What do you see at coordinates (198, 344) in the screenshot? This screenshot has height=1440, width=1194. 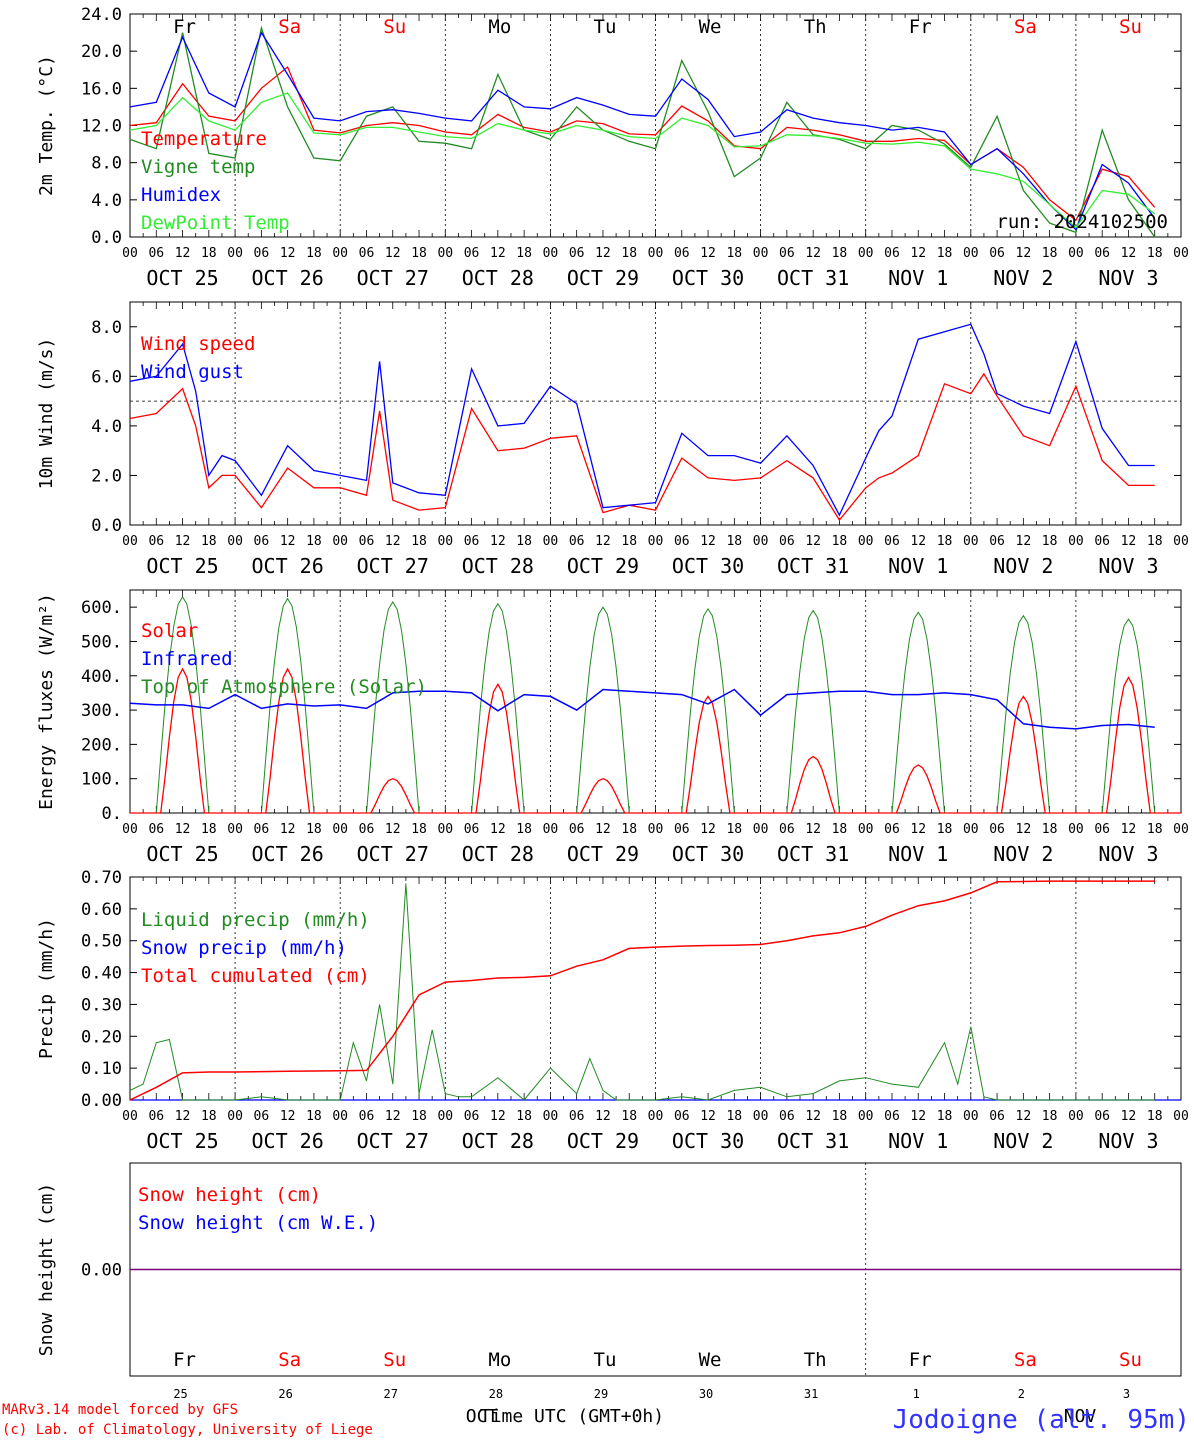 I see `legend-entry: Wind speed` at bounding box center [198, 344].